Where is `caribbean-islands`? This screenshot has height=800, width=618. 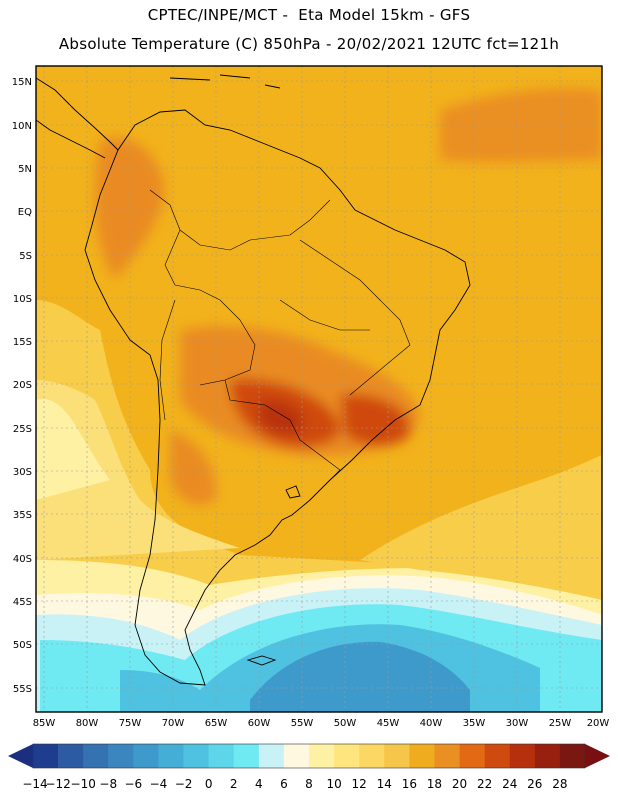
caribbean-islands is located at coordinates (225, 81).